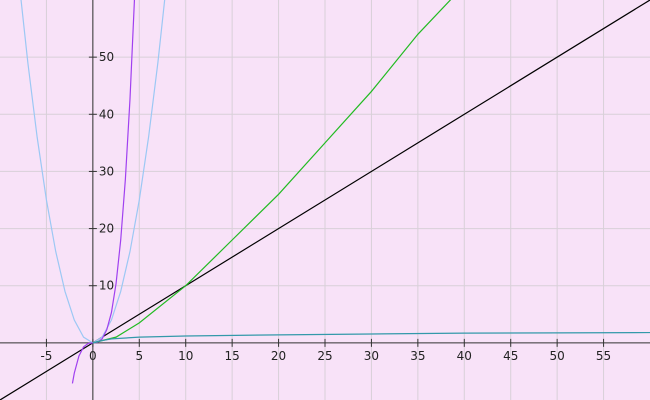 This screenshot has height=400, width=650. What do you see at coordinates (106, 57) in the screenshot?
I see `y-tick-label: 50` at bounding box center [106, 57].